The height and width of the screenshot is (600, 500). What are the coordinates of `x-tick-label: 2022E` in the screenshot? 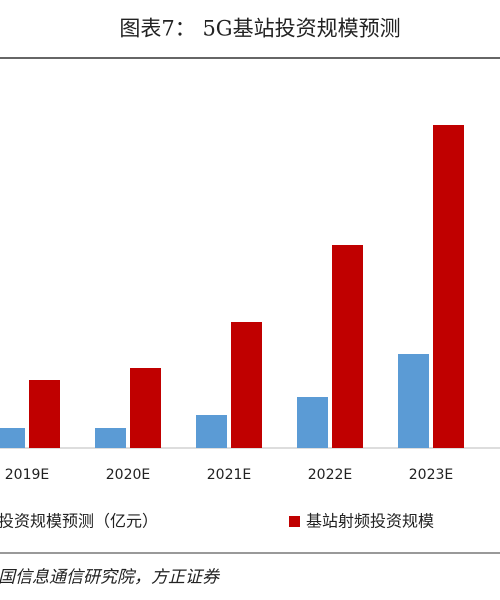 It's located at (330, 475).